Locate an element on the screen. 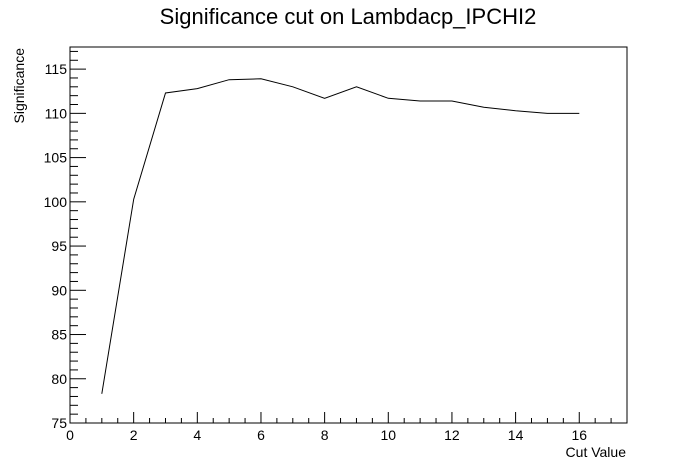 This screenshot has width=696, height=472. x-tick-label: 8 is located at coordinates (325, 435).